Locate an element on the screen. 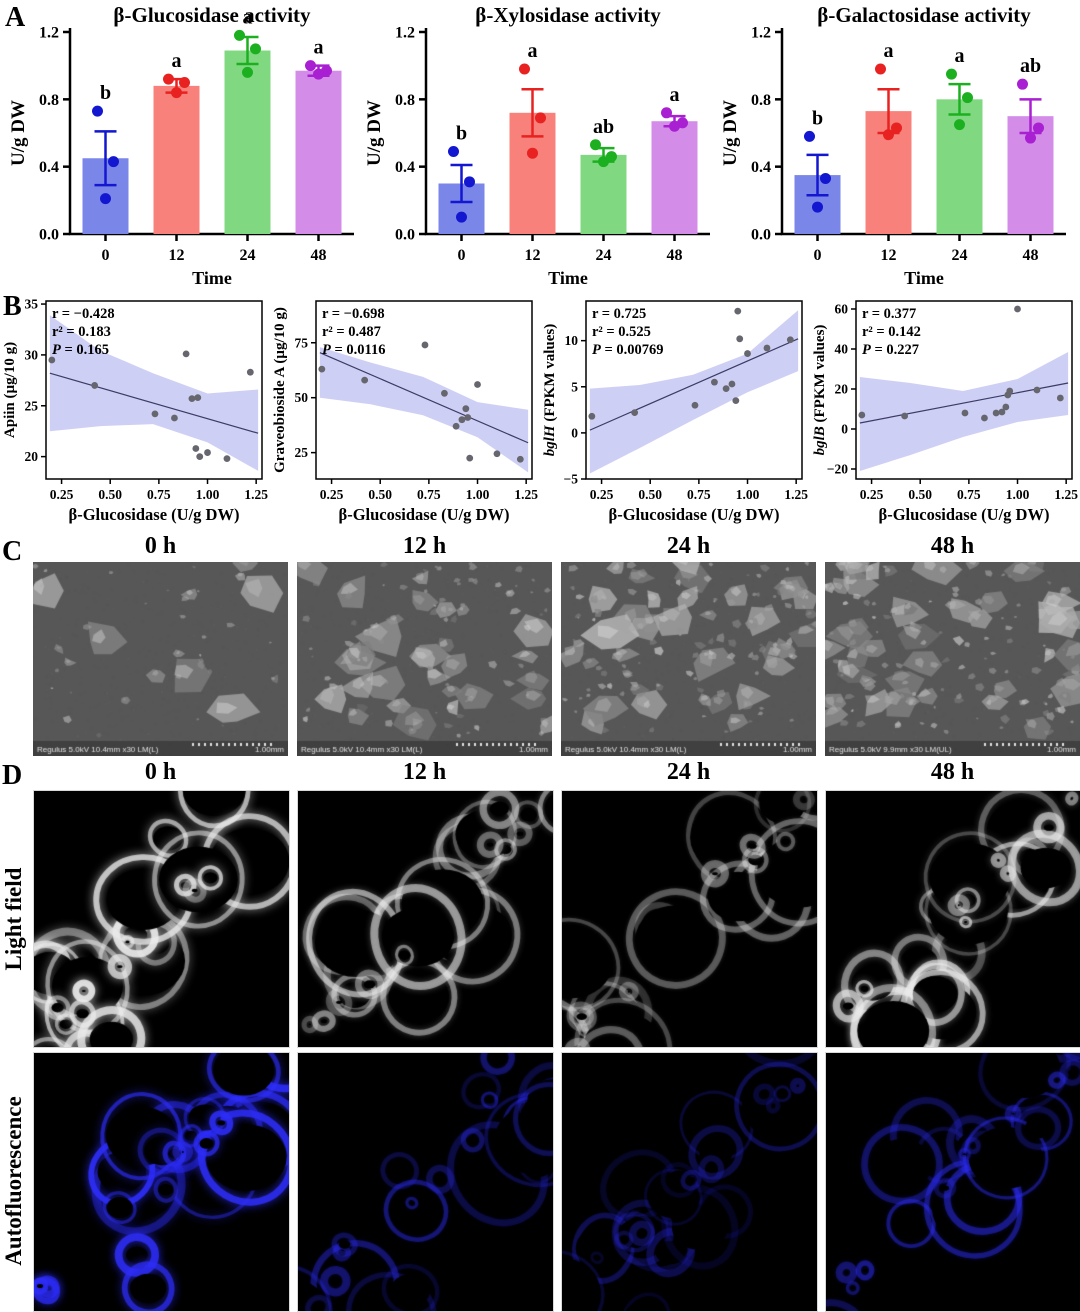  autofluorescence-image-0h is located at coordinates (161, 1182).